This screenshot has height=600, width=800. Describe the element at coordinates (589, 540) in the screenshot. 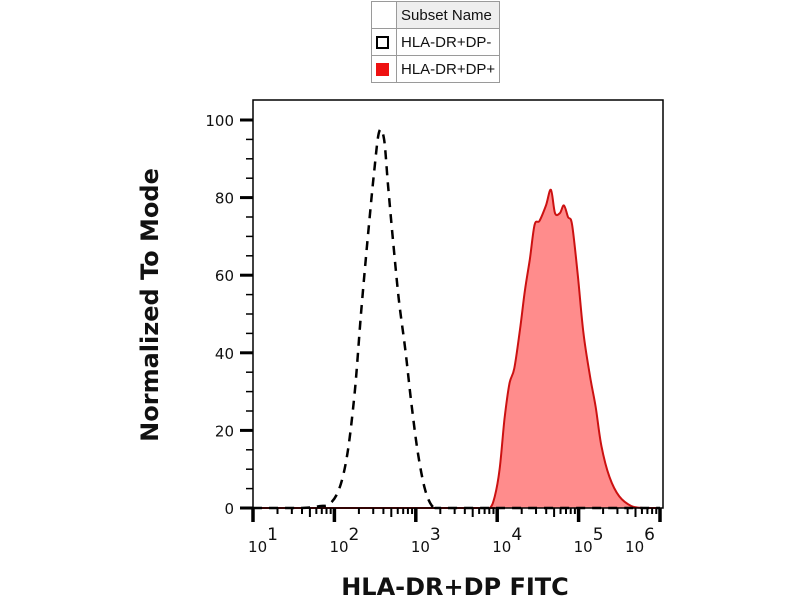

I see `x-tick-label: 10⁵` at that location.